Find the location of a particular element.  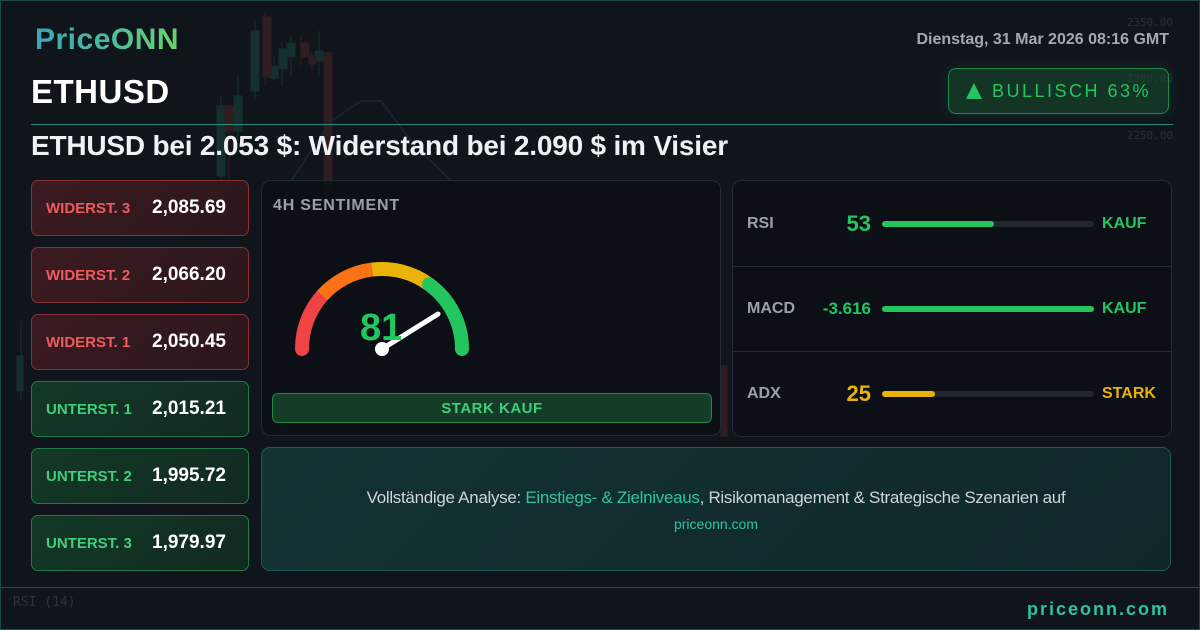

gauge-needle is located at coordinates (410, 331).